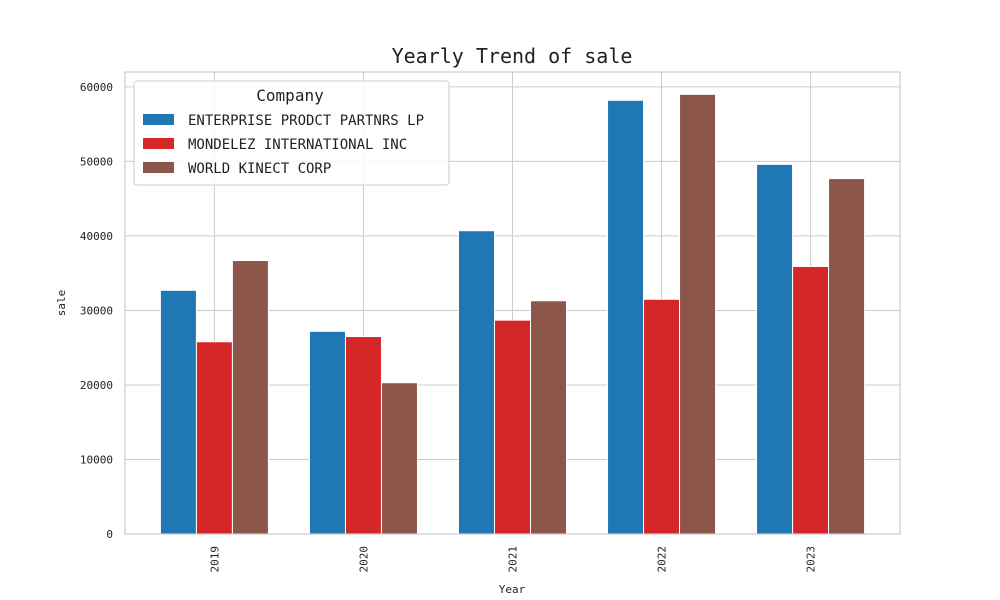  What do you see at coordinates (214, 559) in the screenshot?
I see `x-tick-label: 2019` at bounding box center [214, 559].